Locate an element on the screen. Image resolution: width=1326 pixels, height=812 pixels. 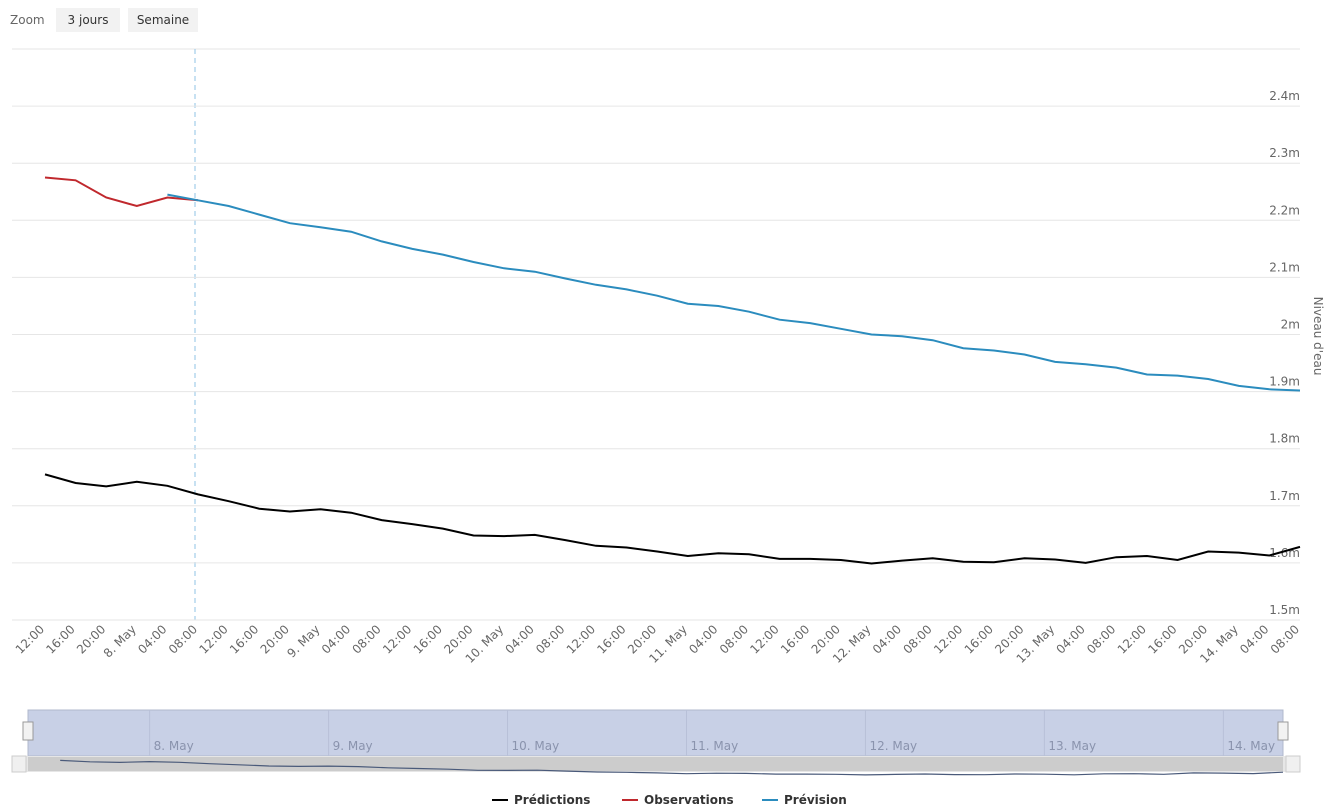
legend-label: Observations is located at coordinates (689, 800).